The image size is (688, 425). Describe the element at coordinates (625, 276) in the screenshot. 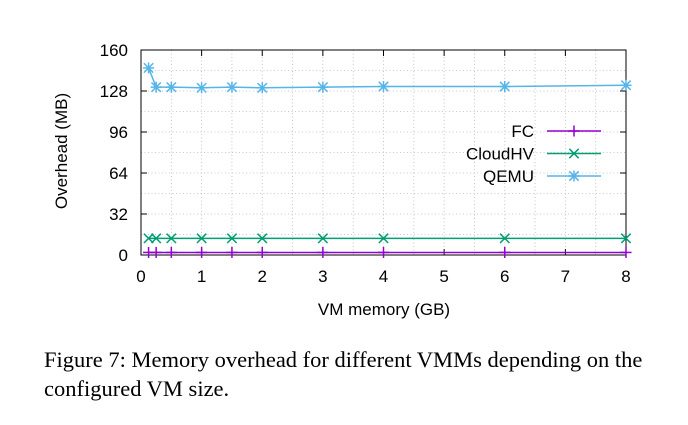

I see `x-tick-label: 8` at that location.